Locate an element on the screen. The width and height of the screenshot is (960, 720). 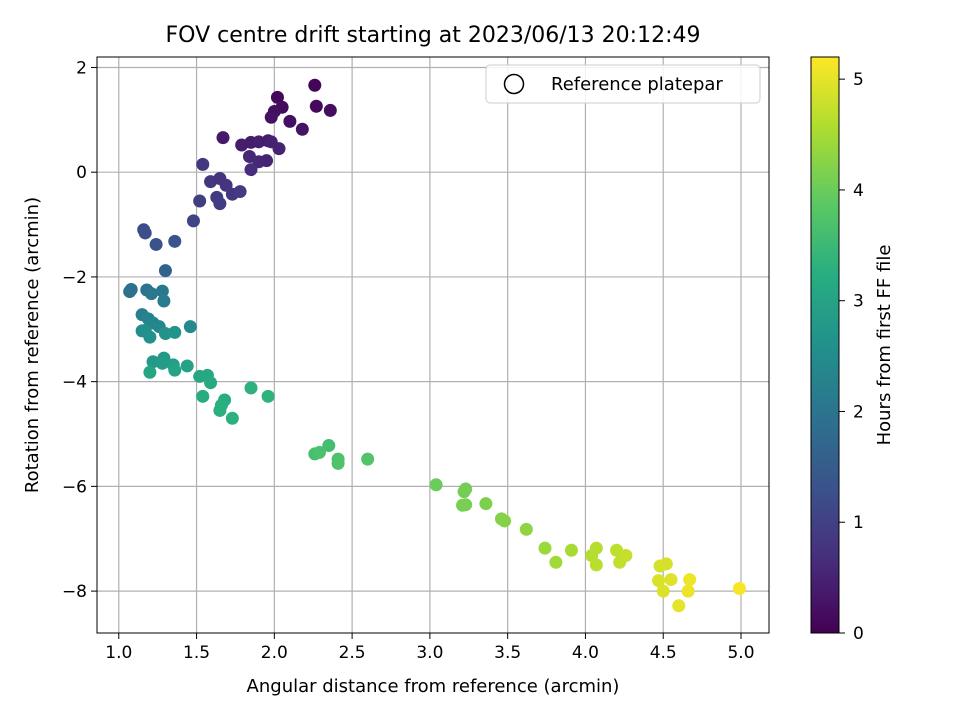
x-tick-label: 4.0 is located at coordinates (585, 653).